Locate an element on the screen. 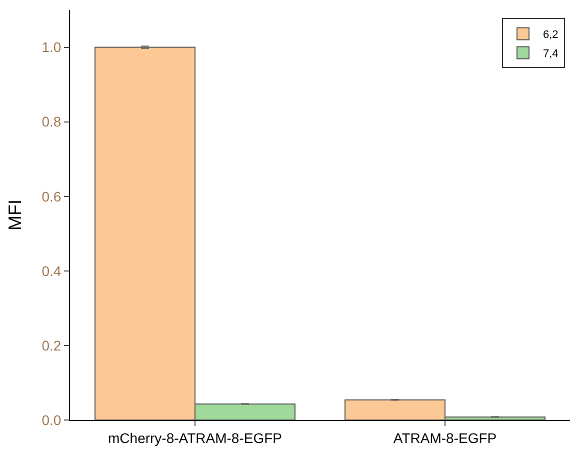 This screenshot has height=460, width=582. x-tick-label: ATRAM-8-EGFP is located at coordinates (445, 438).